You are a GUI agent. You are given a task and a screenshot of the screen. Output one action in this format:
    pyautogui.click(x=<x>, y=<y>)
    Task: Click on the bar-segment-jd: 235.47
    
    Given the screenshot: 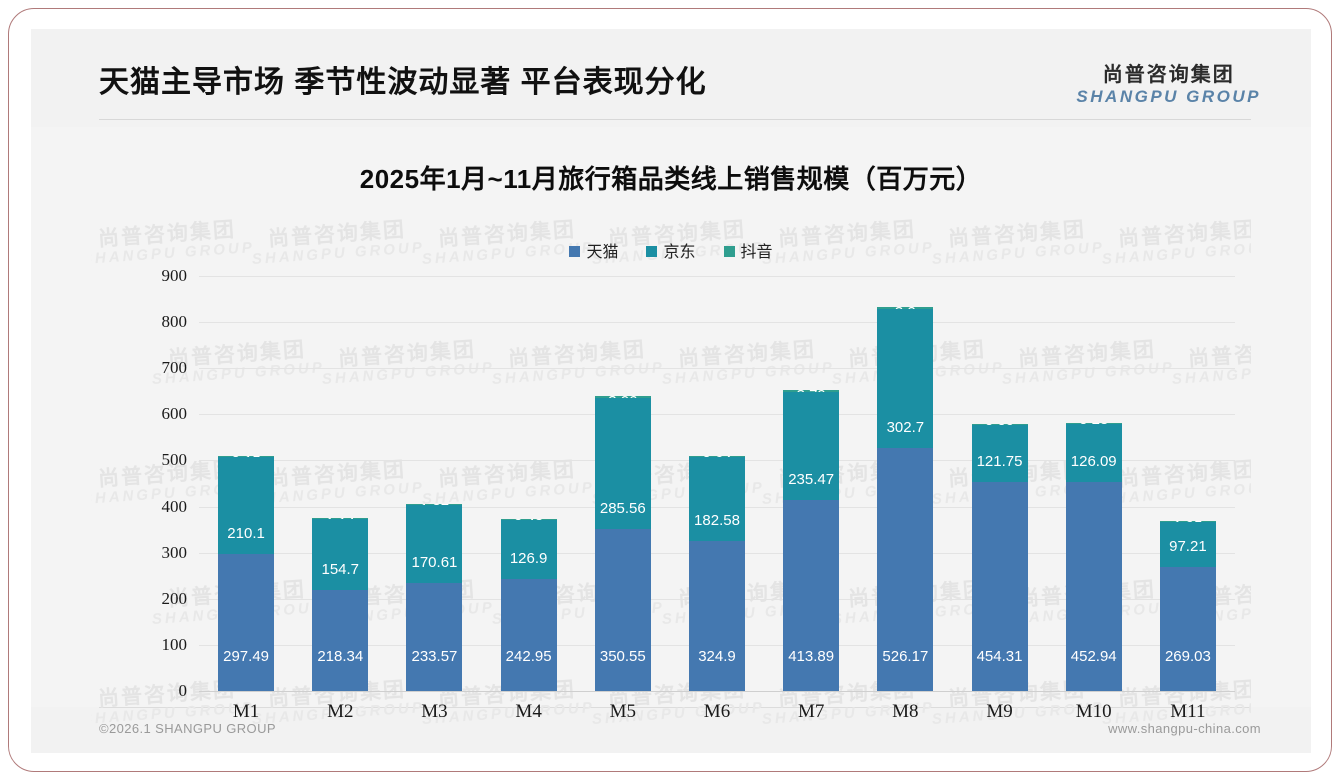 What is the action you would take?
    pyautogui.click(x=811, y=446)
    